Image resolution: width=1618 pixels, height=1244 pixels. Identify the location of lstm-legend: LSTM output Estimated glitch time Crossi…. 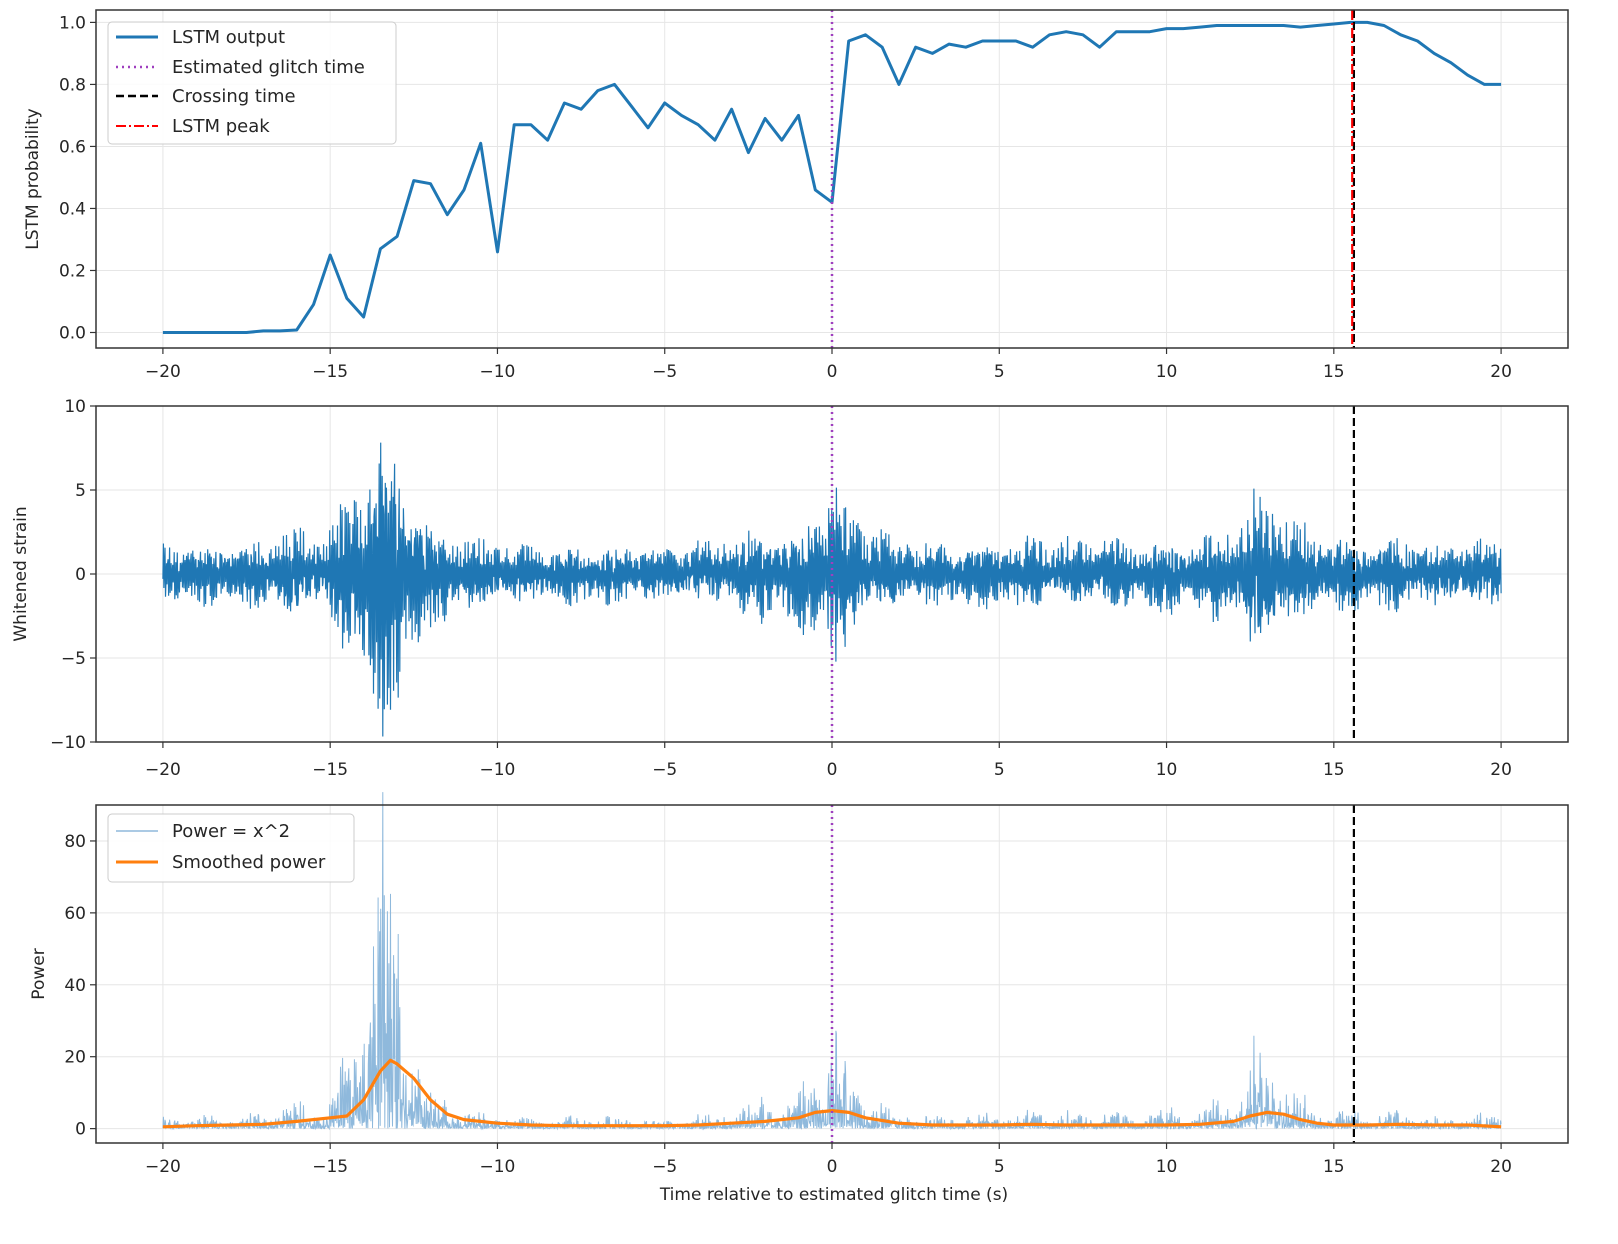
(252, 83).